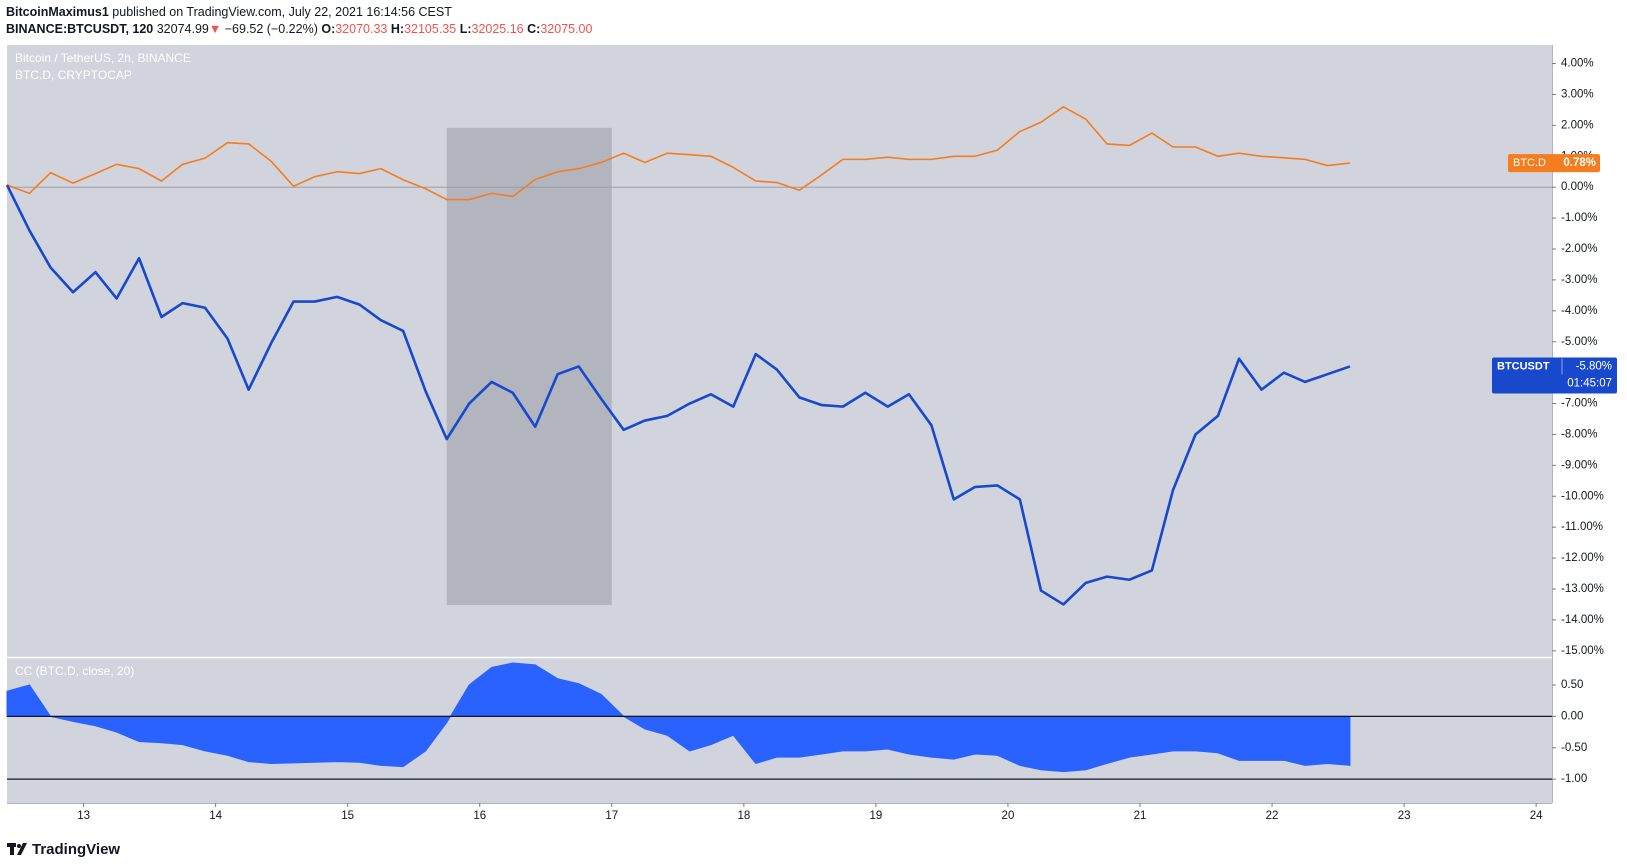 Image resolution: width=1627 pixels, height=867 pixels. I want to click on x-tick-label: 14, so click(215, 816).